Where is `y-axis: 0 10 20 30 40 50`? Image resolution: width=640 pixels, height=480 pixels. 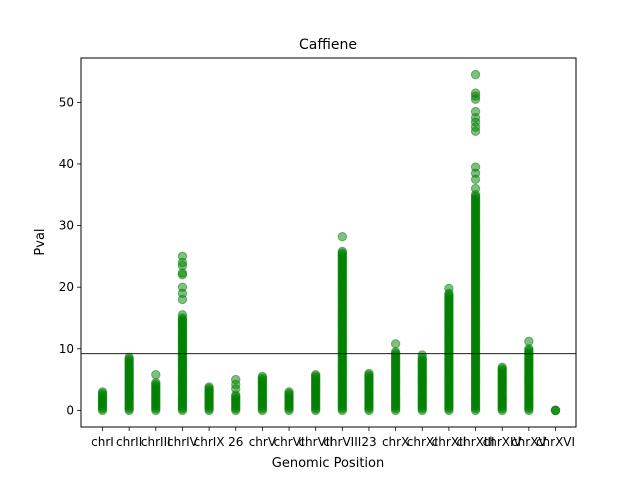 y-axis: 0 10 20 30 40 50 is located at coordinates (70, 256).